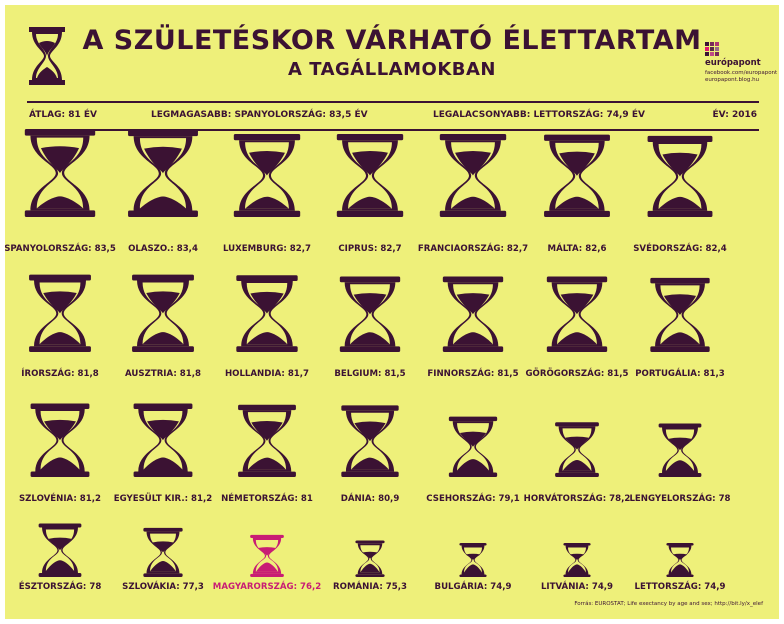 The image size is (784, 624). Describe the element at coordinates (473, 248) in the screenshot. I see `country-label: FRANCIAORSZÁG: 82,7` at that location.